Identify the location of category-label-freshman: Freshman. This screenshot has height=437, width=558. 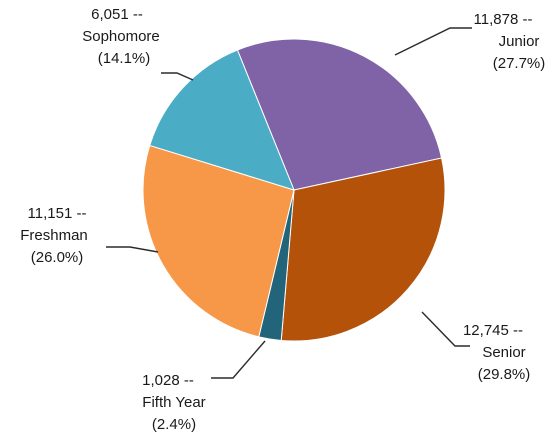
(54, 235).